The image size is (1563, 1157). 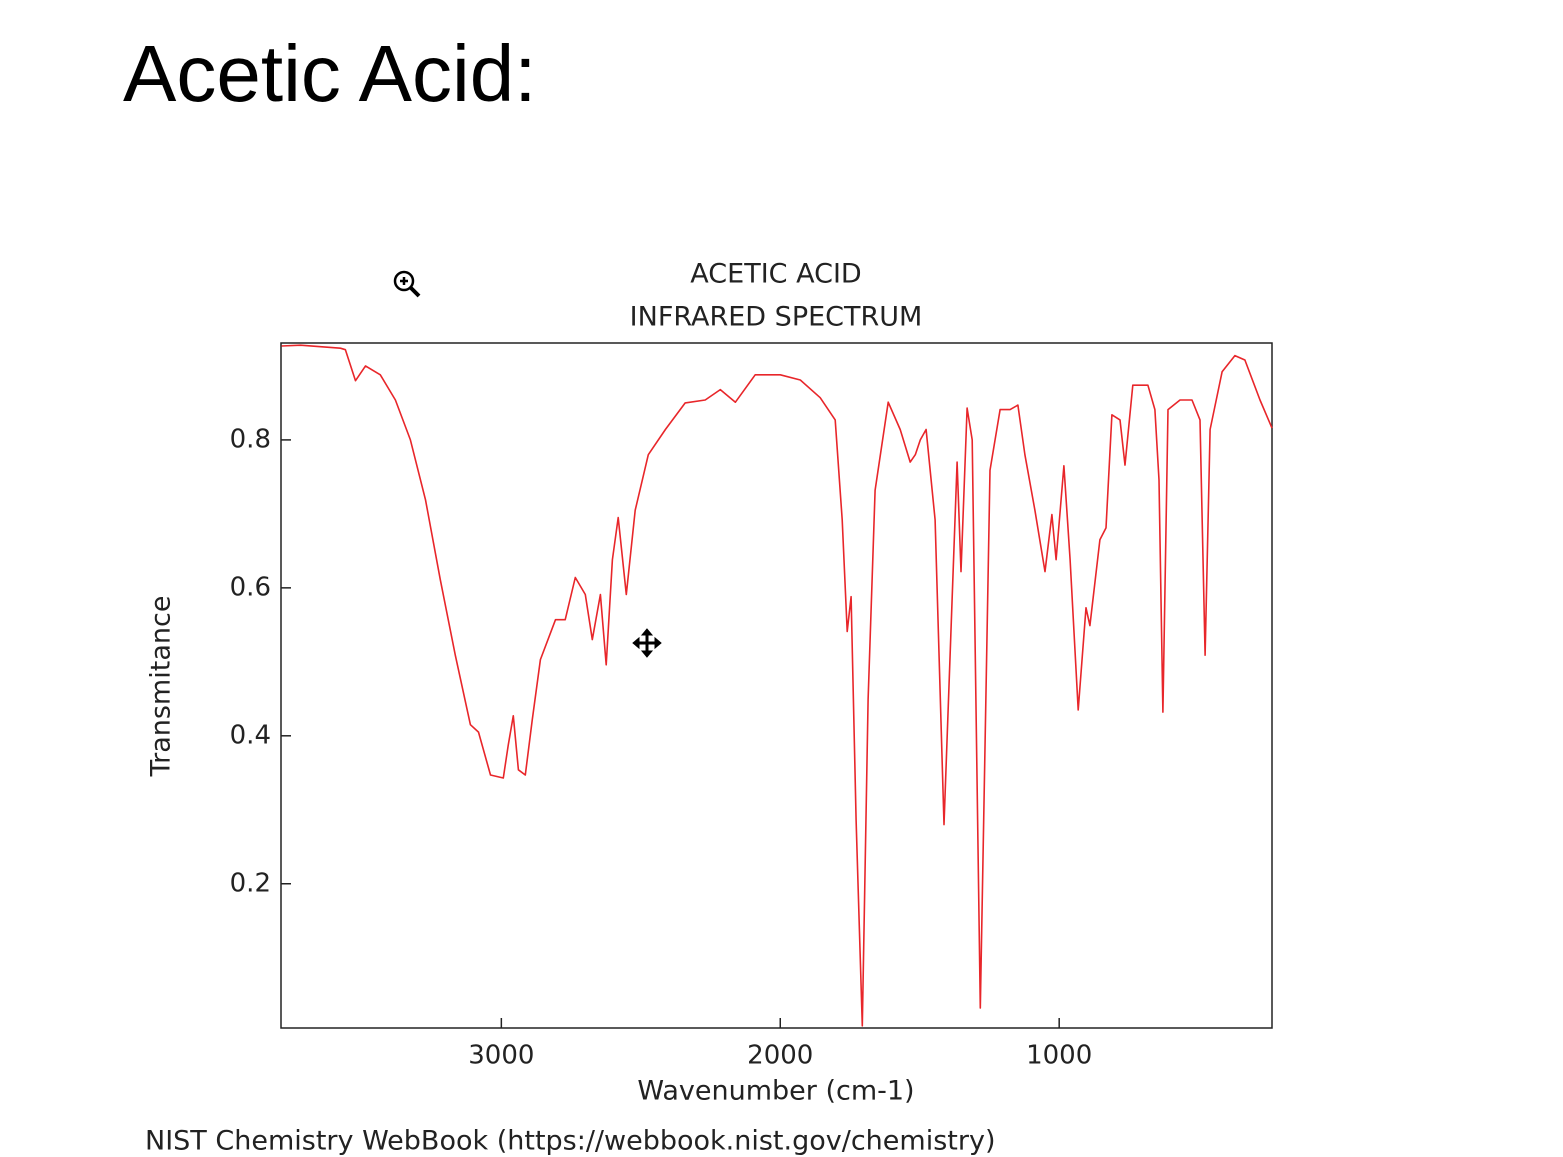 I want to click on y-tick-label: 0.6, so click(x=250, y=587).